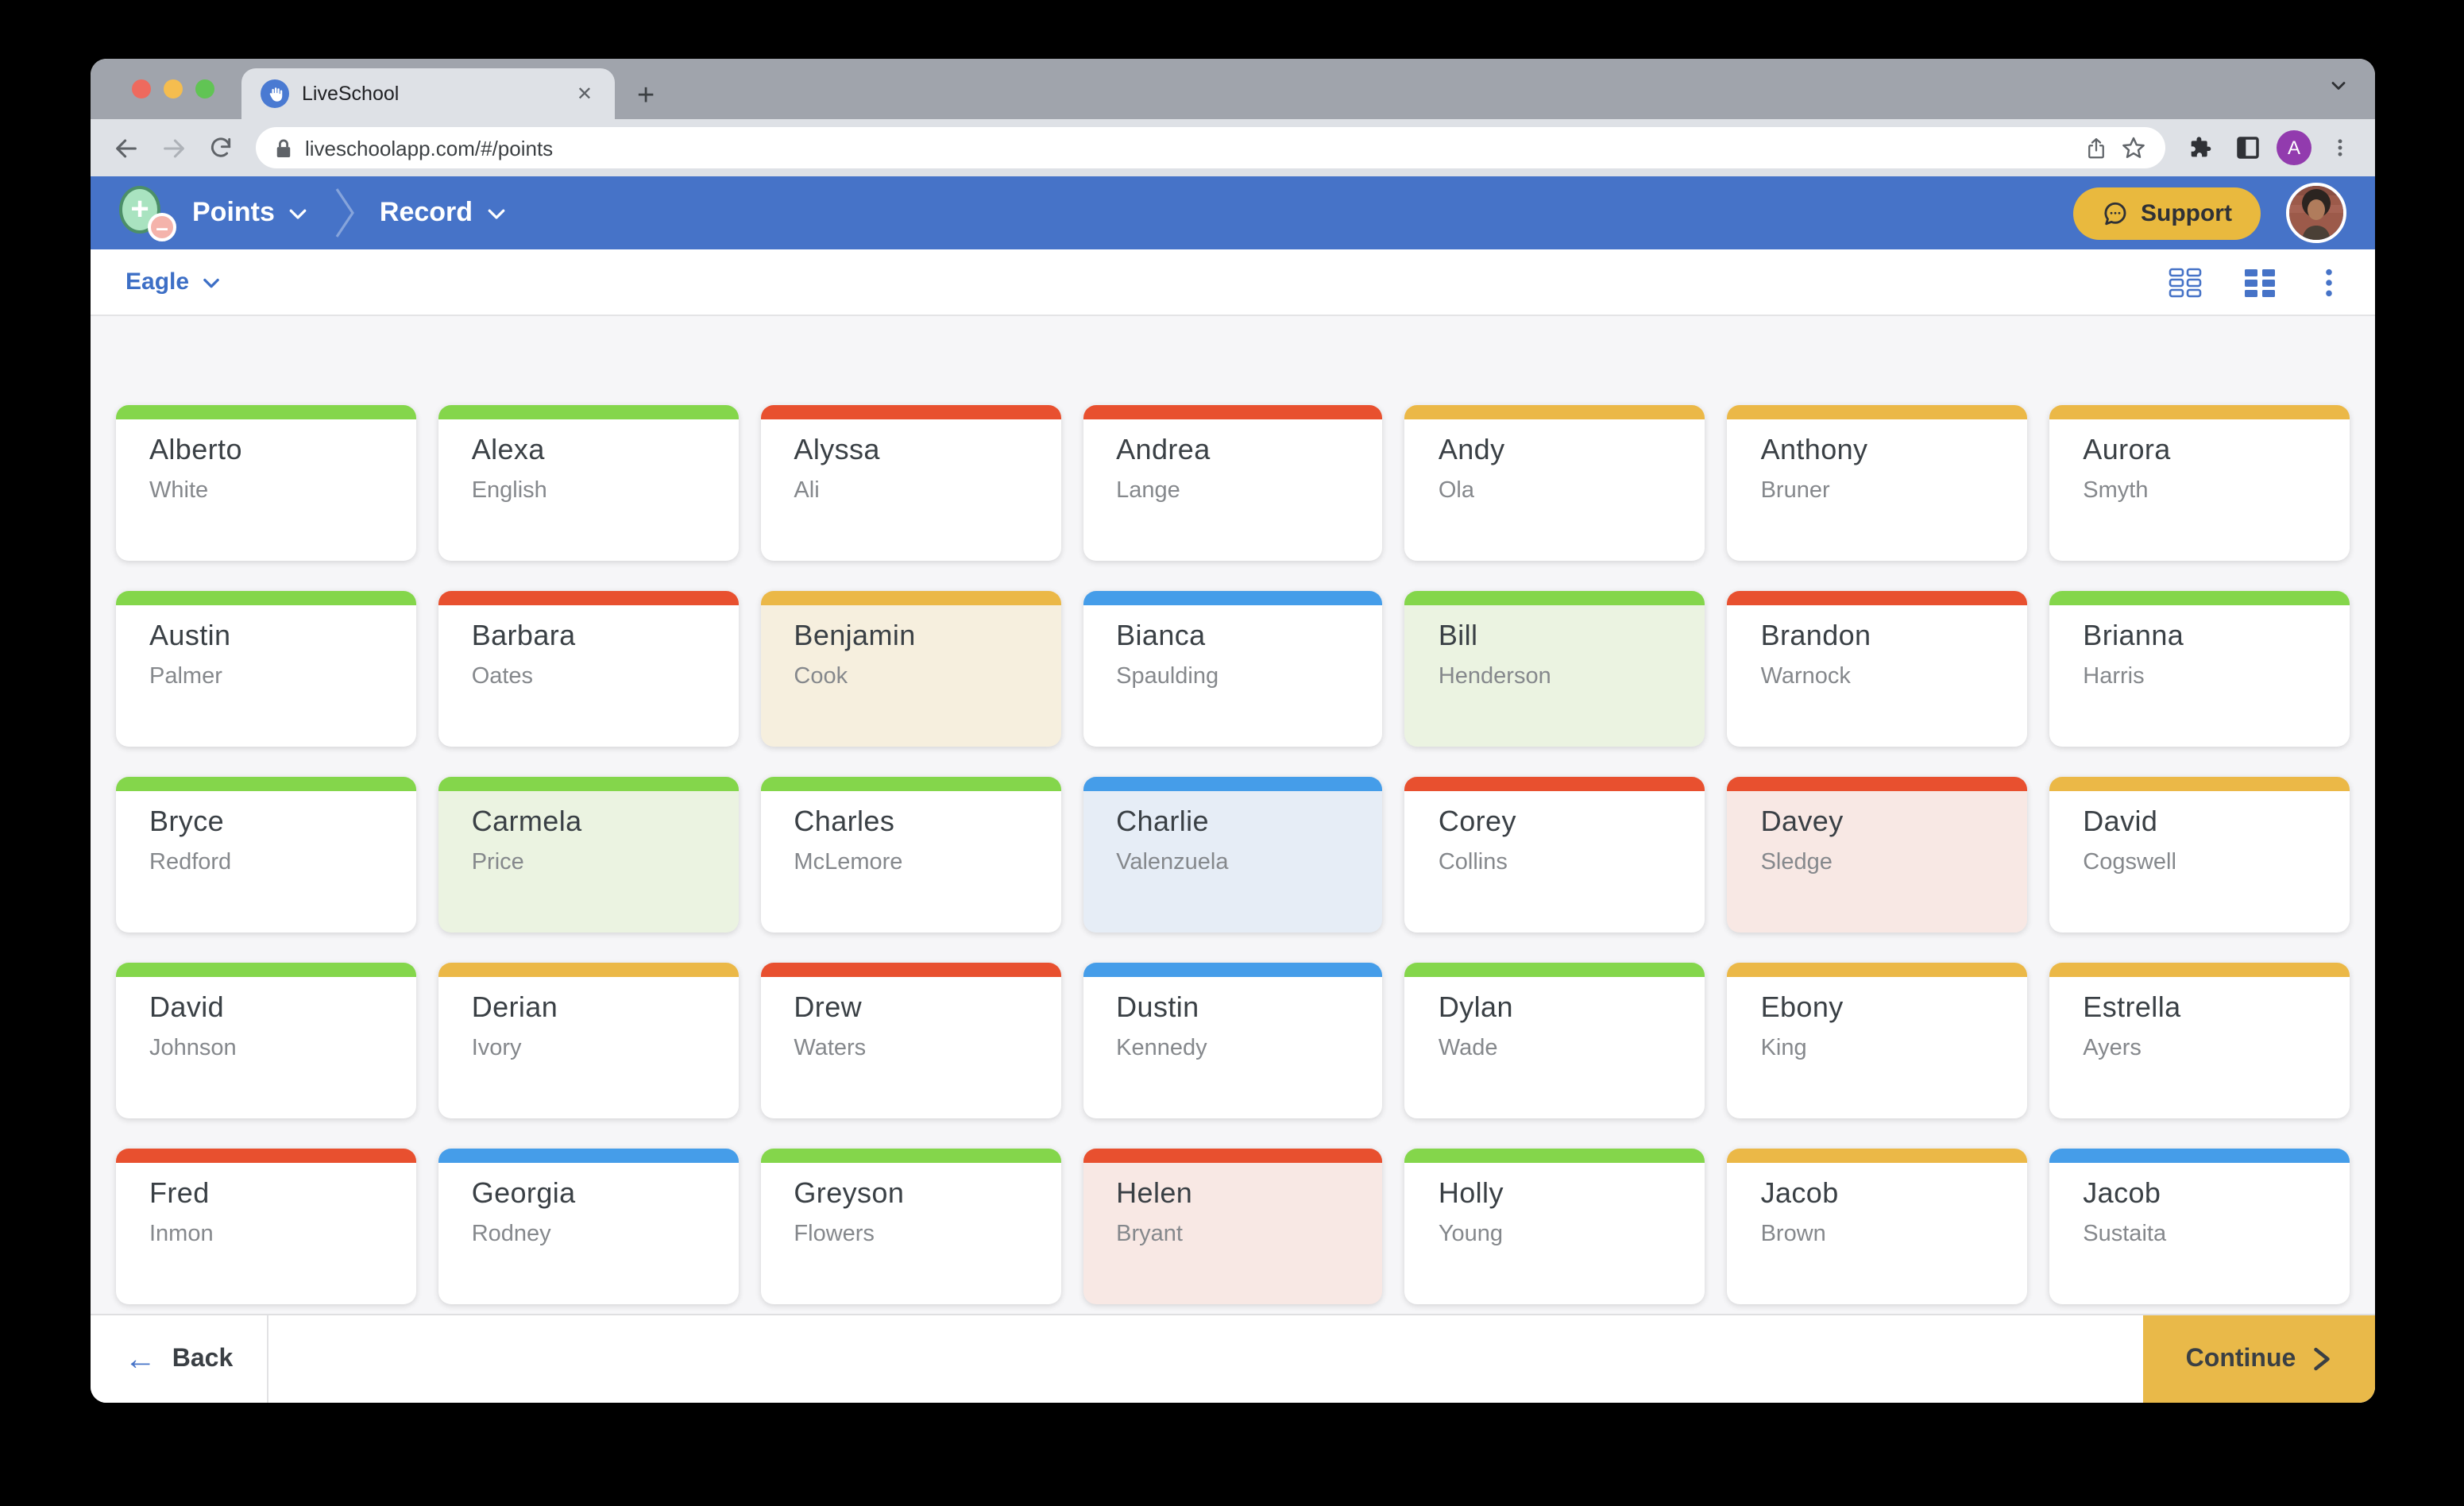  Describe the element at coordinates (1877, 1226) in the screenshot. I see `student-card: Jacob Brown` at that location.